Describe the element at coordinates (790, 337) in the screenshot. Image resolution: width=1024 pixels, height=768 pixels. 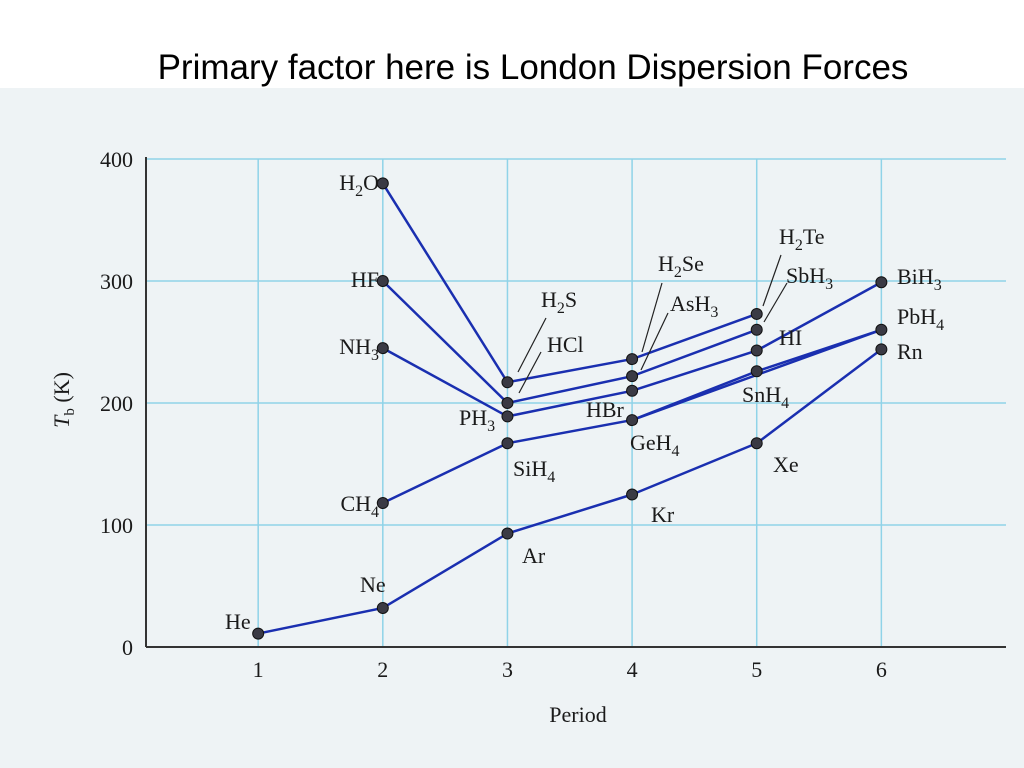
I see `point-label: HI` at that location.